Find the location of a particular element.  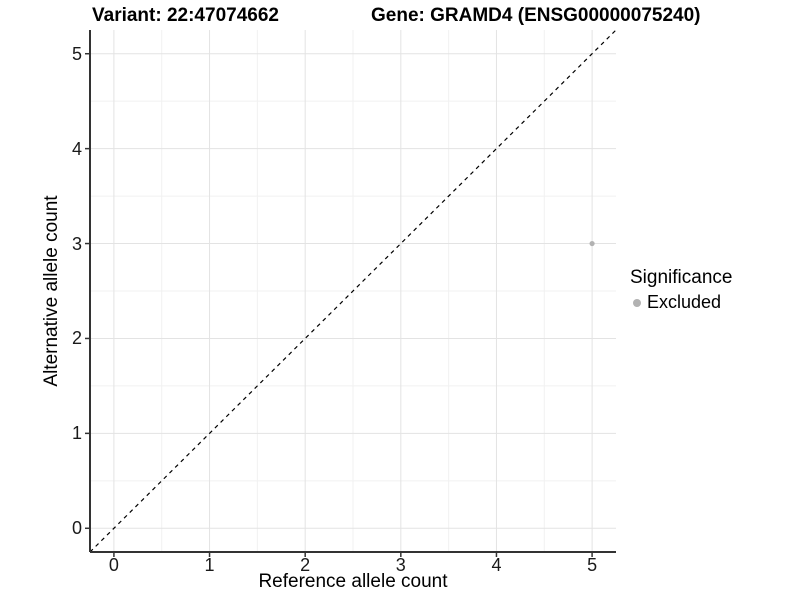

y-axis-label: Alternative allele count is located at coordinates (51, 291).